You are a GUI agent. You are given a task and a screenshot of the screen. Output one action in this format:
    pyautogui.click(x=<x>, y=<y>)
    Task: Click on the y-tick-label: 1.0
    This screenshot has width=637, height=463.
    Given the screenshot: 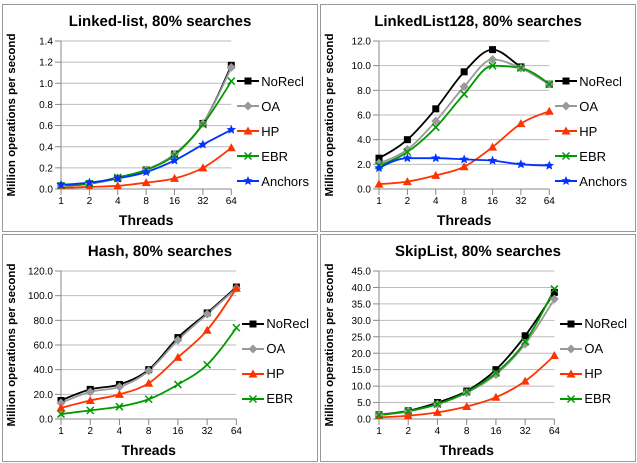 What is the action you would take?
    pyautogui.click(x=46, y=84)
    